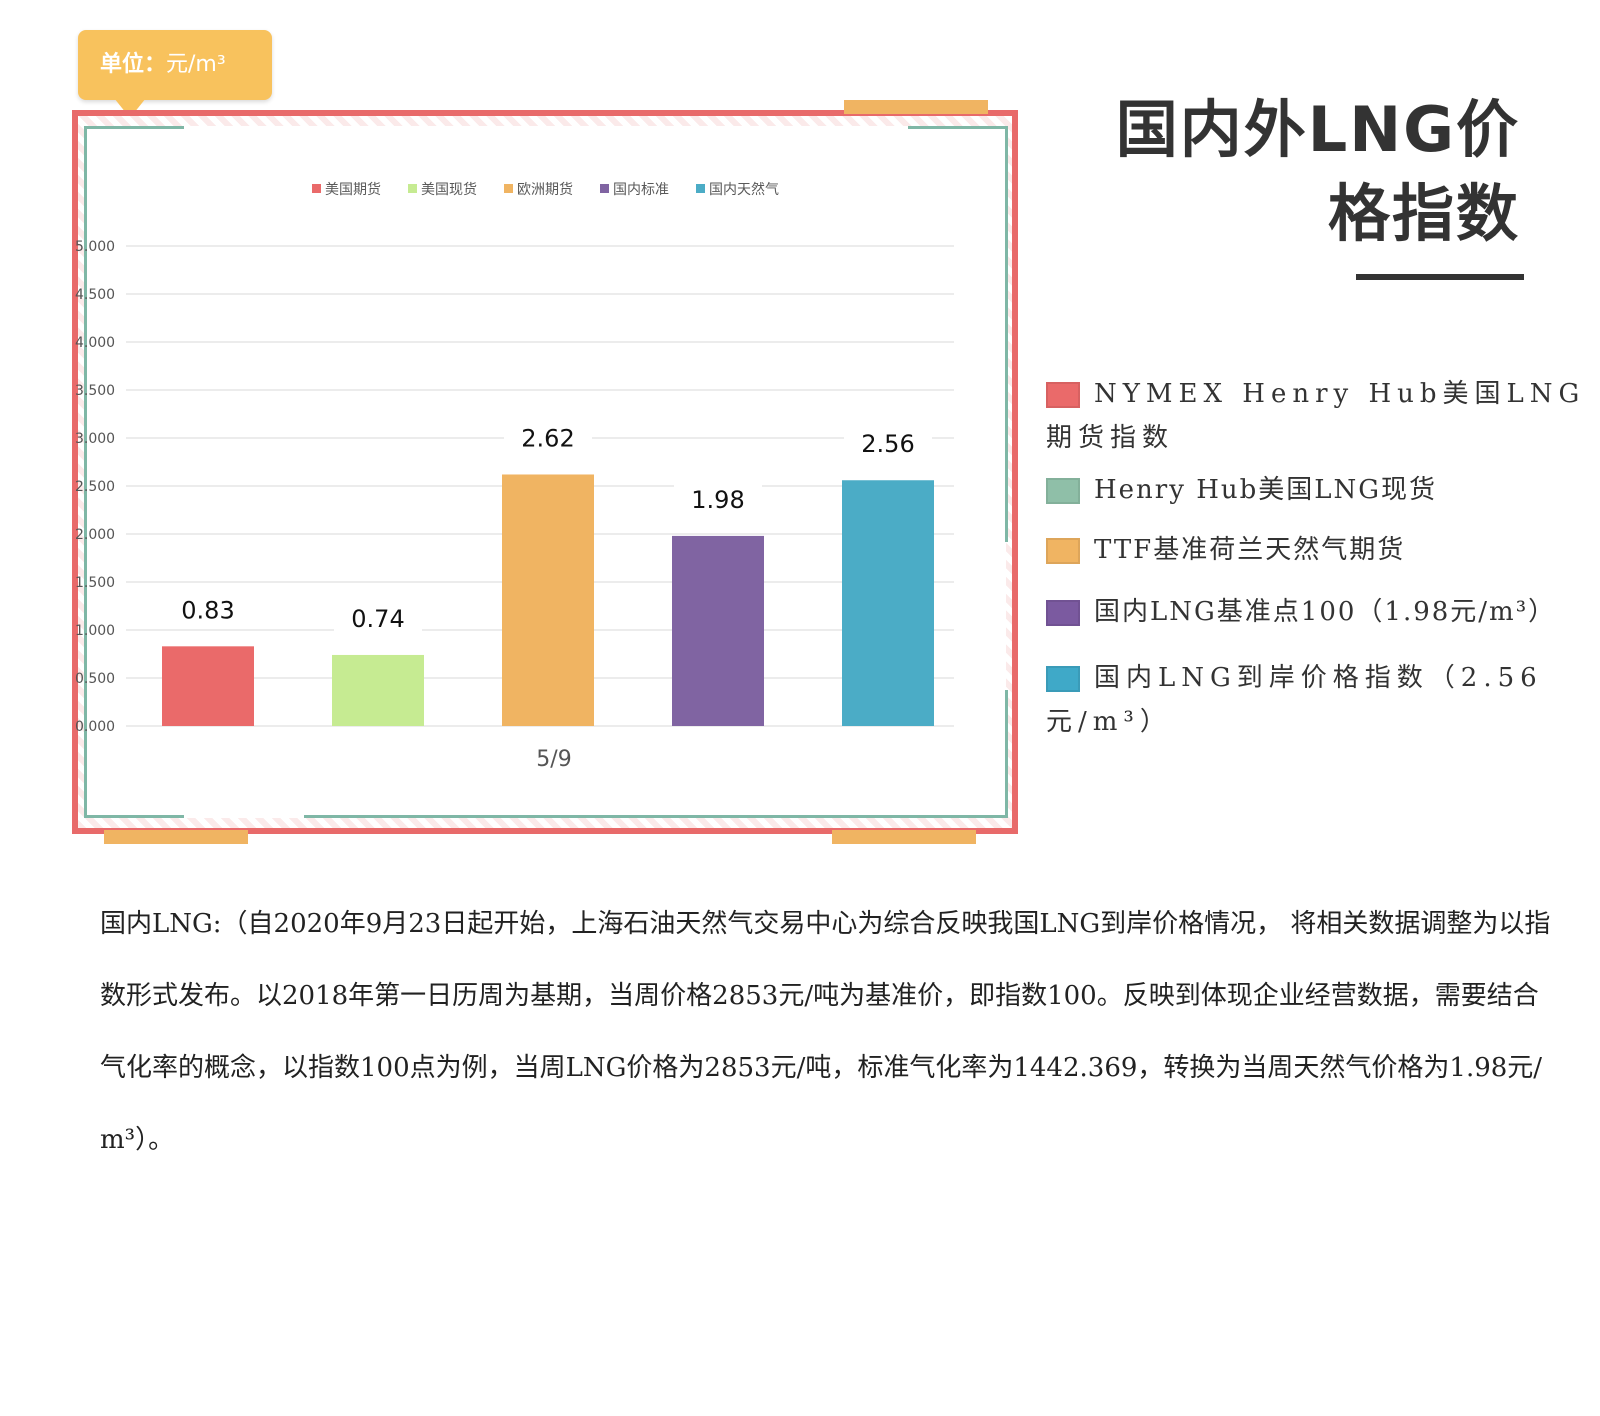 This screenshot has width=1600, height=1416. I want to click on series-description-text: NYMEX Henry Hub美国LNG期货指数, so click(1316, 416).